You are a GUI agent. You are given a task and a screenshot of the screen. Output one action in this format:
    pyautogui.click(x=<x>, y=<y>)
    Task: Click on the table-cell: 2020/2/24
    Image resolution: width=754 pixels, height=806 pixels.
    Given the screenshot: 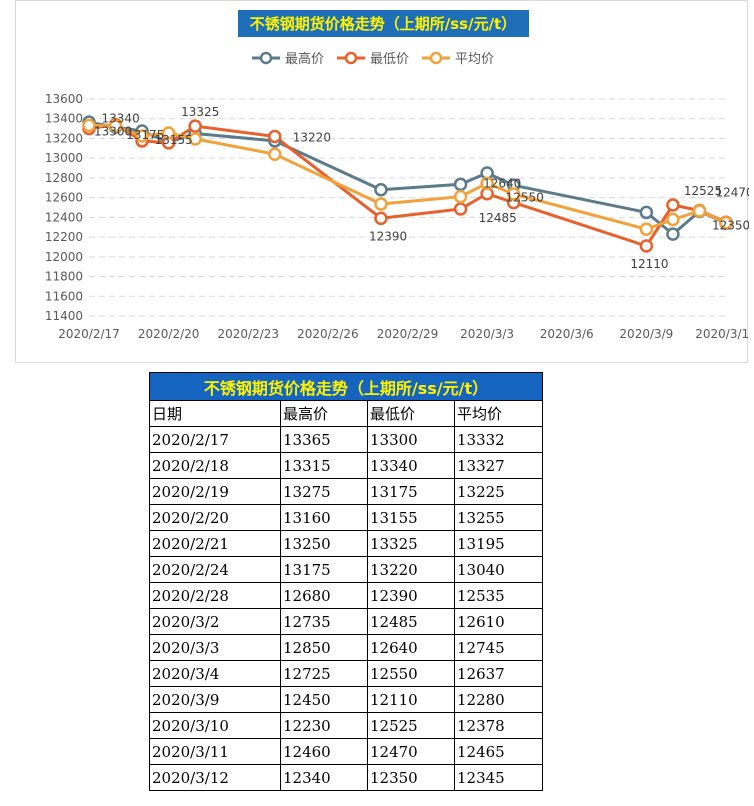 What is the action you would take?
    pyautogui.click(x=215, y=569)
    